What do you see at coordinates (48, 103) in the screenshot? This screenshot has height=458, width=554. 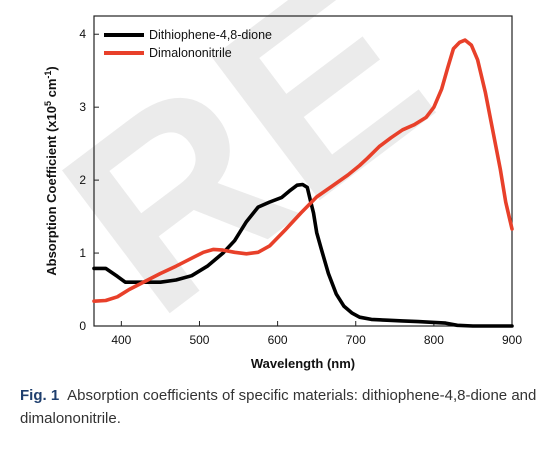 I see `y-axis-label-sup1: 5` at bounding box center [48, 103].